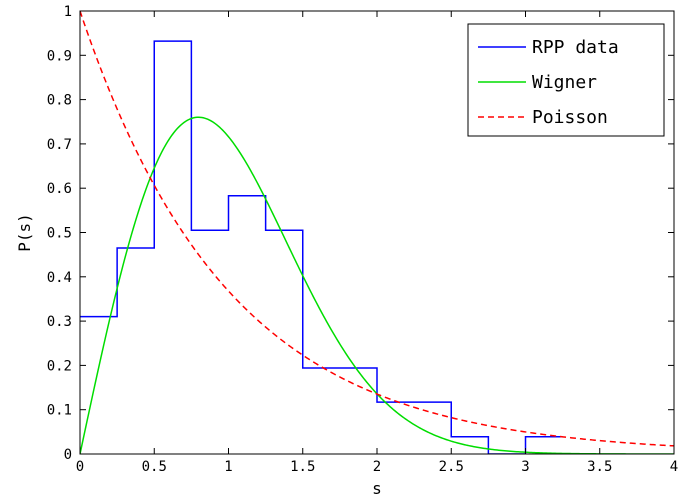 This screenshot has width=692, height=498. Describe the element at coordinates (59, 278) in the screenshot. I see `y-tick-label: 0.4` at that location.